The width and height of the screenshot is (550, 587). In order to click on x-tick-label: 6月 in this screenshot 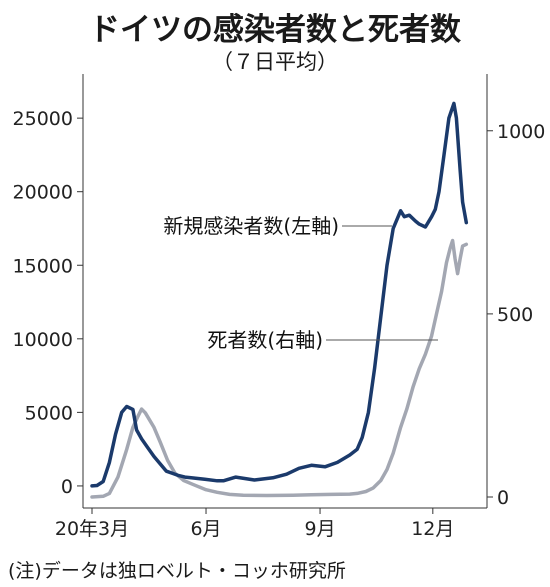, I will do `click(205, 529)`.